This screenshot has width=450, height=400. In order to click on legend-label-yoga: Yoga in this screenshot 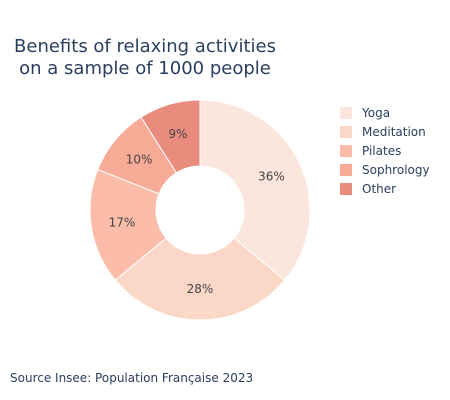, I will do `click(375, 113)`.